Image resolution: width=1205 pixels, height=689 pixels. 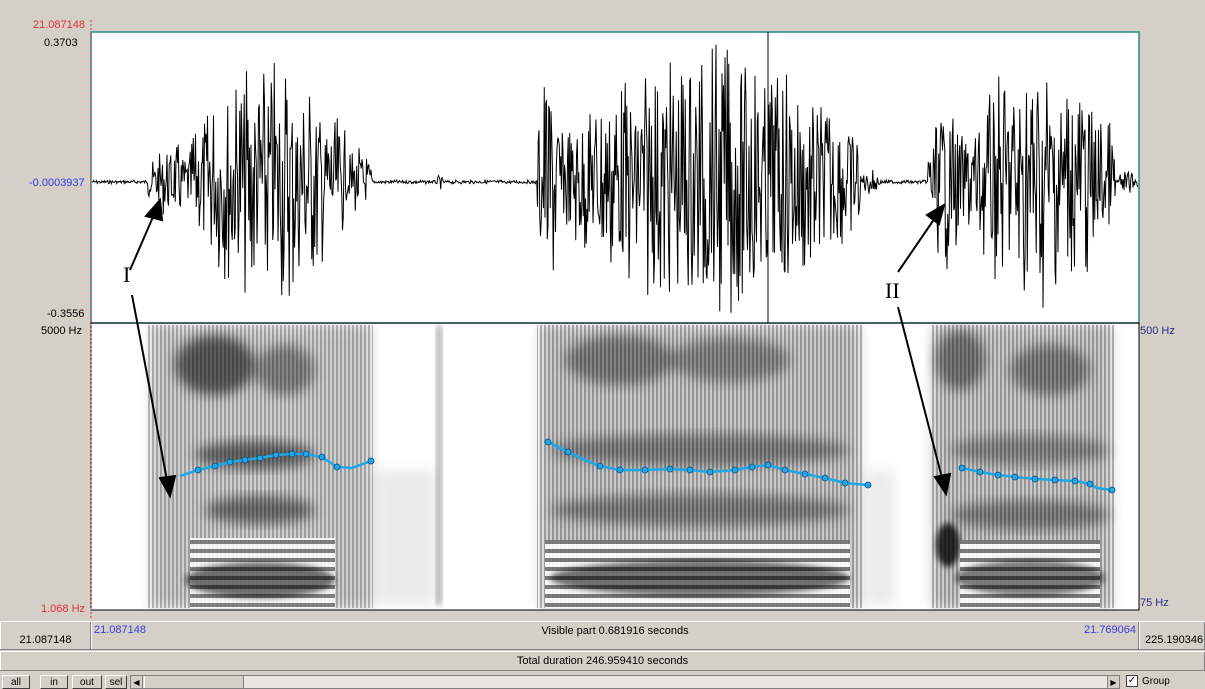 I want to click on group-checkbox: ✓, so click(x=1132, y=681).